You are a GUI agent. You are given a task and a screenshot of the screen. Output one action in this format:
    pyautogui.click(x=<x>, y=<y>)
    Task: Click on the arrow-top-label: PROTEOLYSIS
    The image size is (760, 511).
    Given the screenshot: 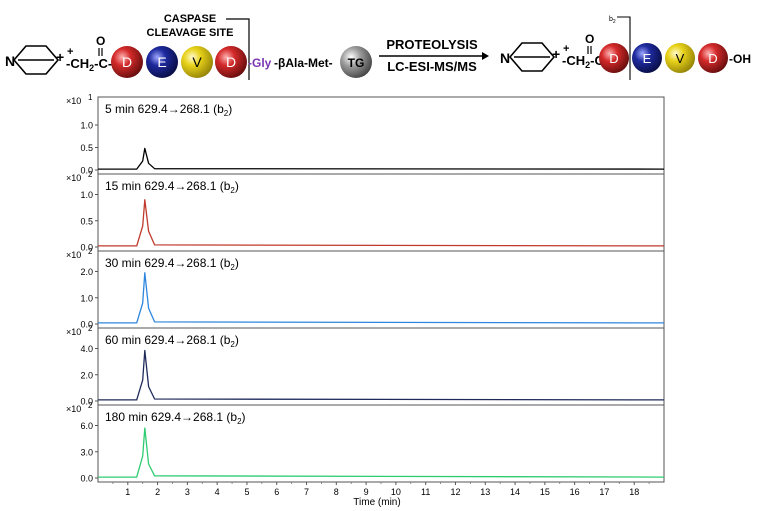 What is the action you would take?
    pyautogui.click(x=432, y=44)
    